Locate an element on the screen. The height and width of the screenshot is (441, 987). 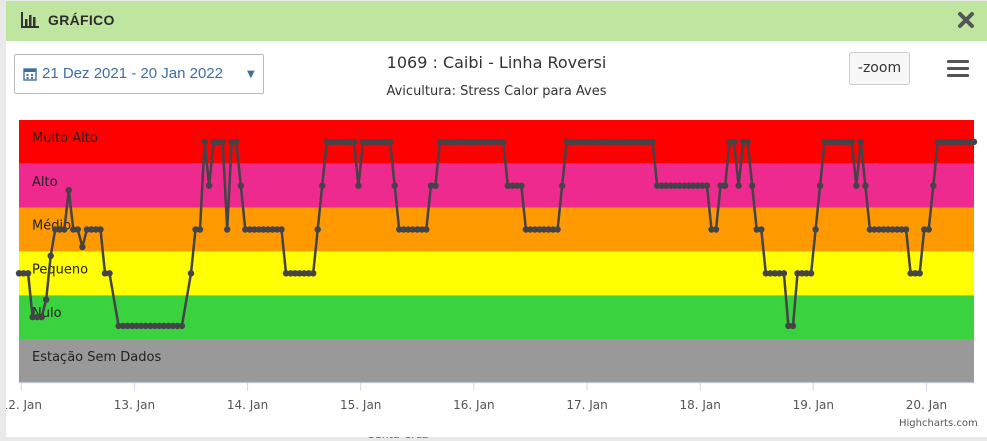
date-range-picker: 21 Dez 2021 - 20 Jan 2022 ▼ is located at coordinates (139, 74).